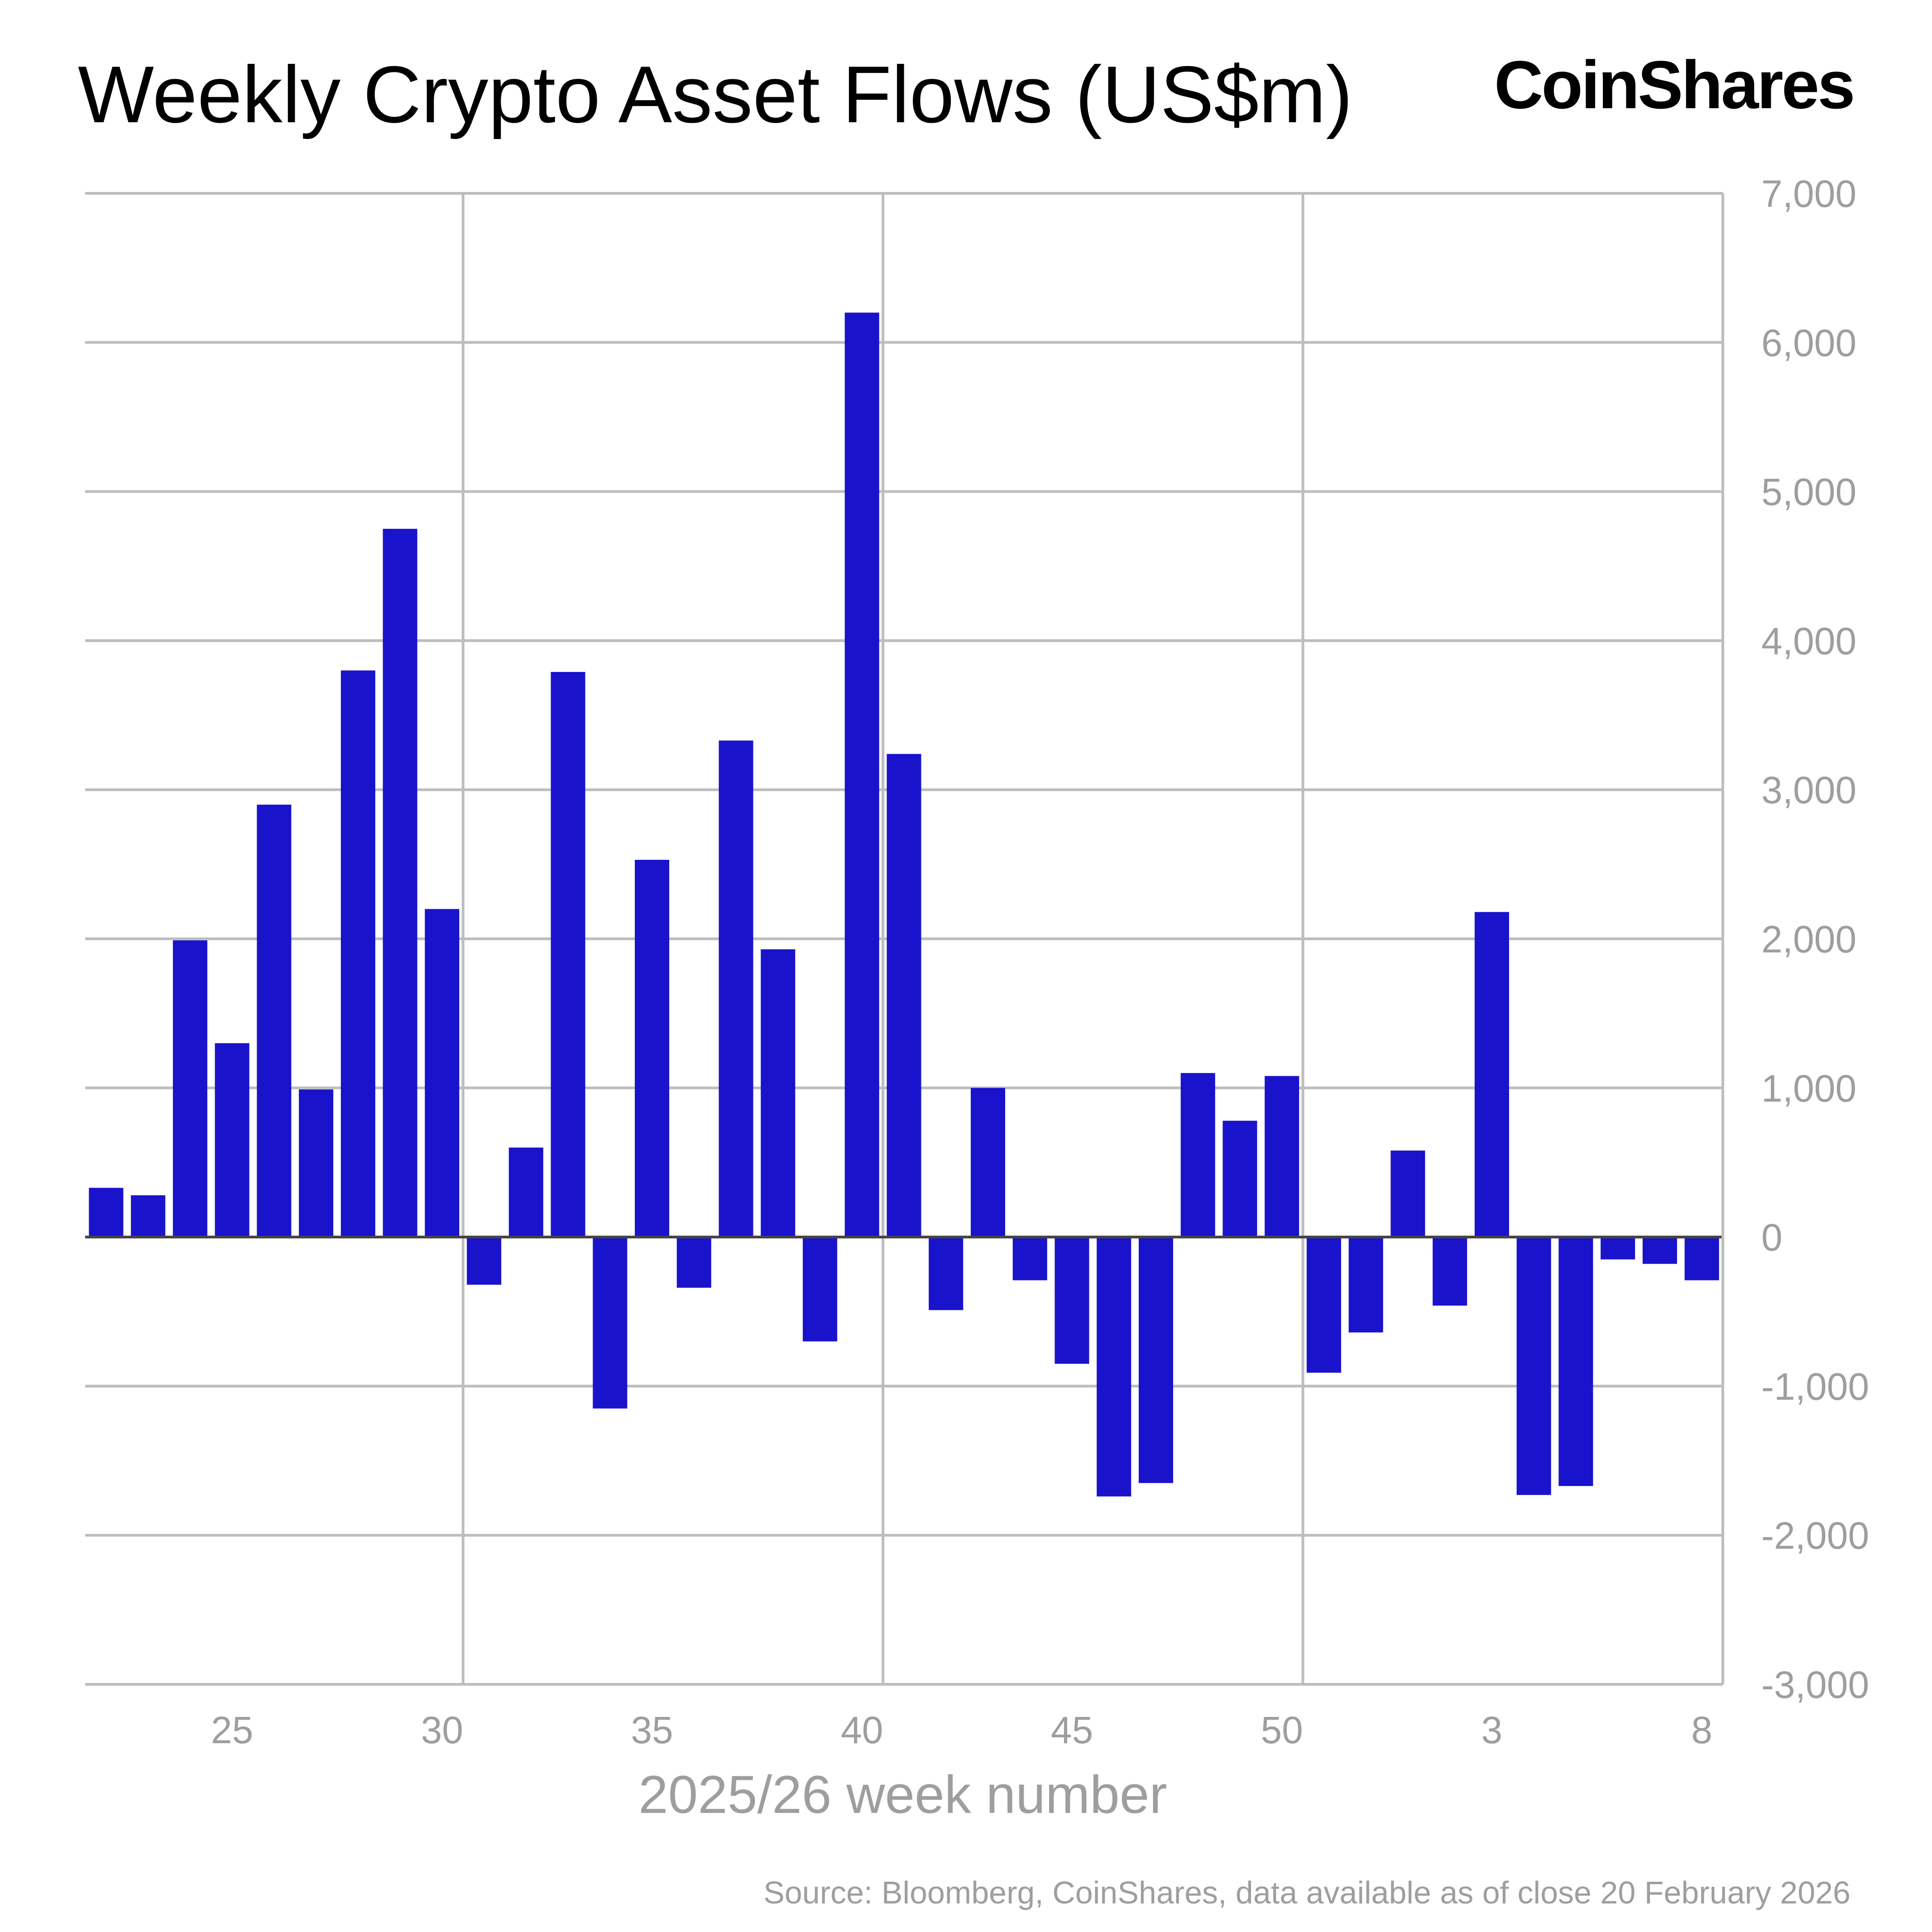  Describe the element at coordinates (1808, 492) in the screenshot. I see `y-tick-label: 5,000` at that location.